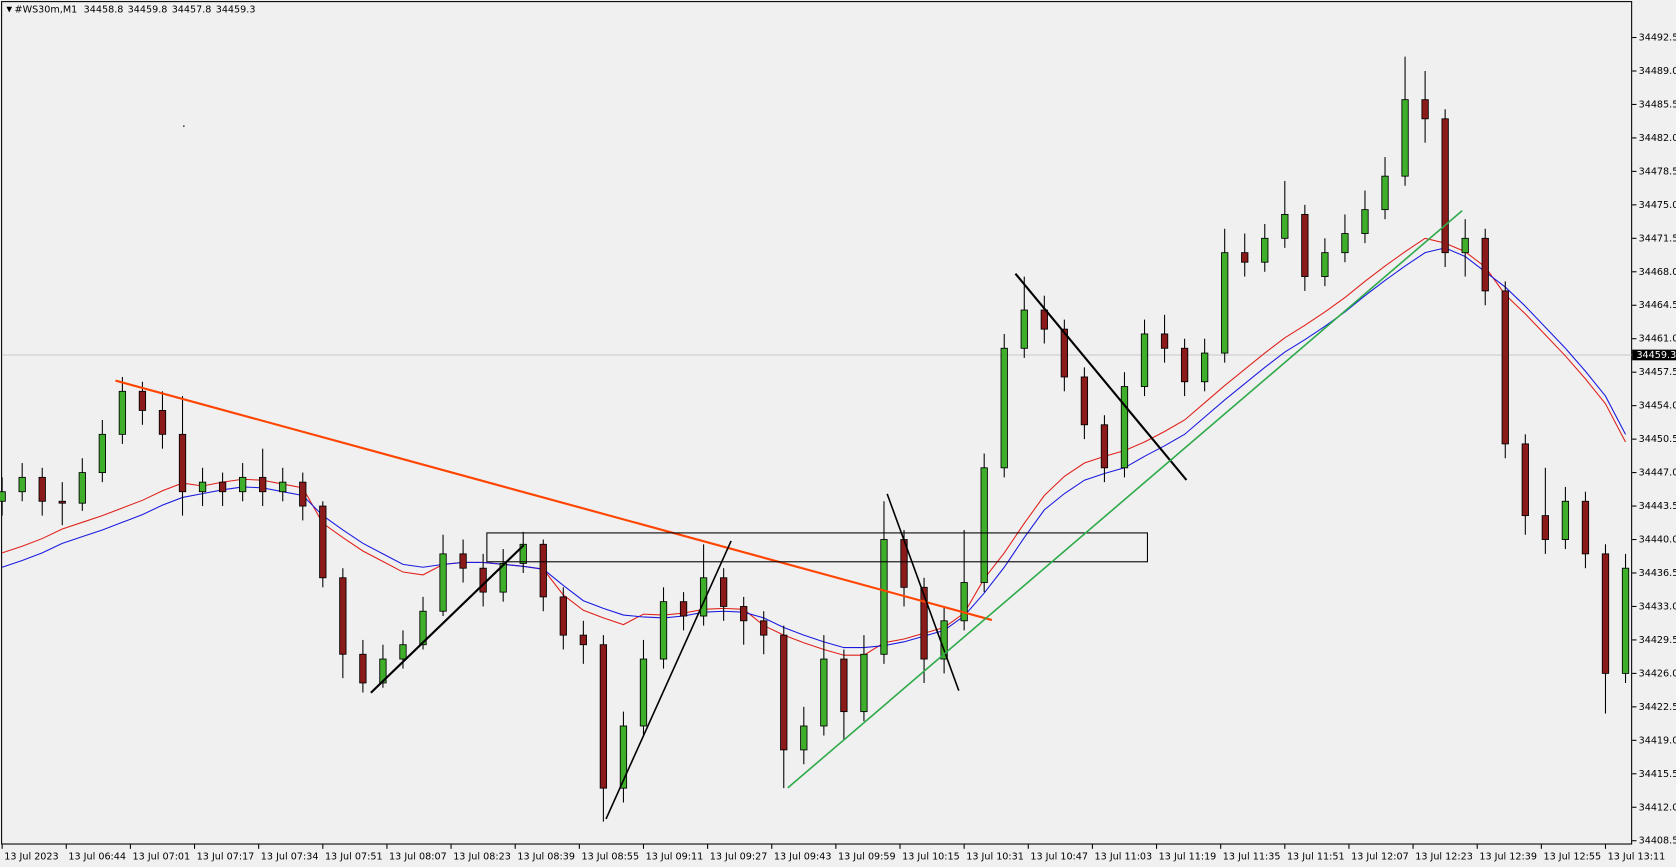 The height and width of the screenshot is (867, 1676). Describe the element at coordinates (148, 10) in the screenshot. I see `header-high: 34459.8` at that location.